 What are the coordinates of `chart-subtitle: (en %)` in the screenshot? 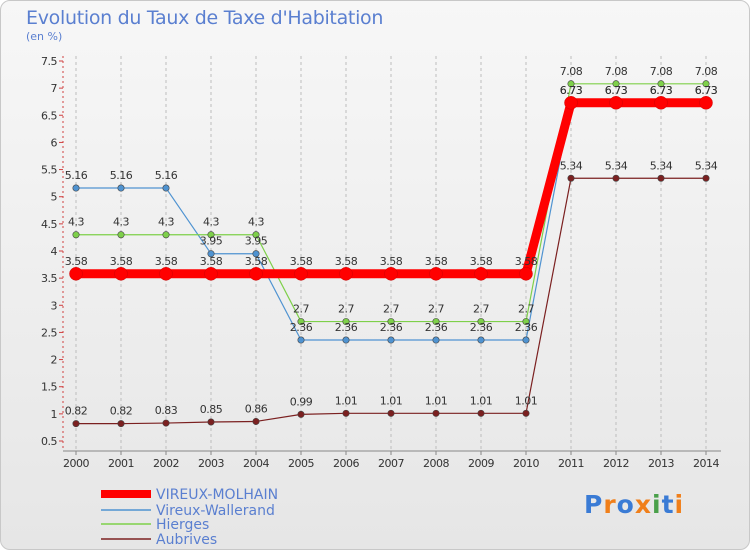 It's located at (44, 36).